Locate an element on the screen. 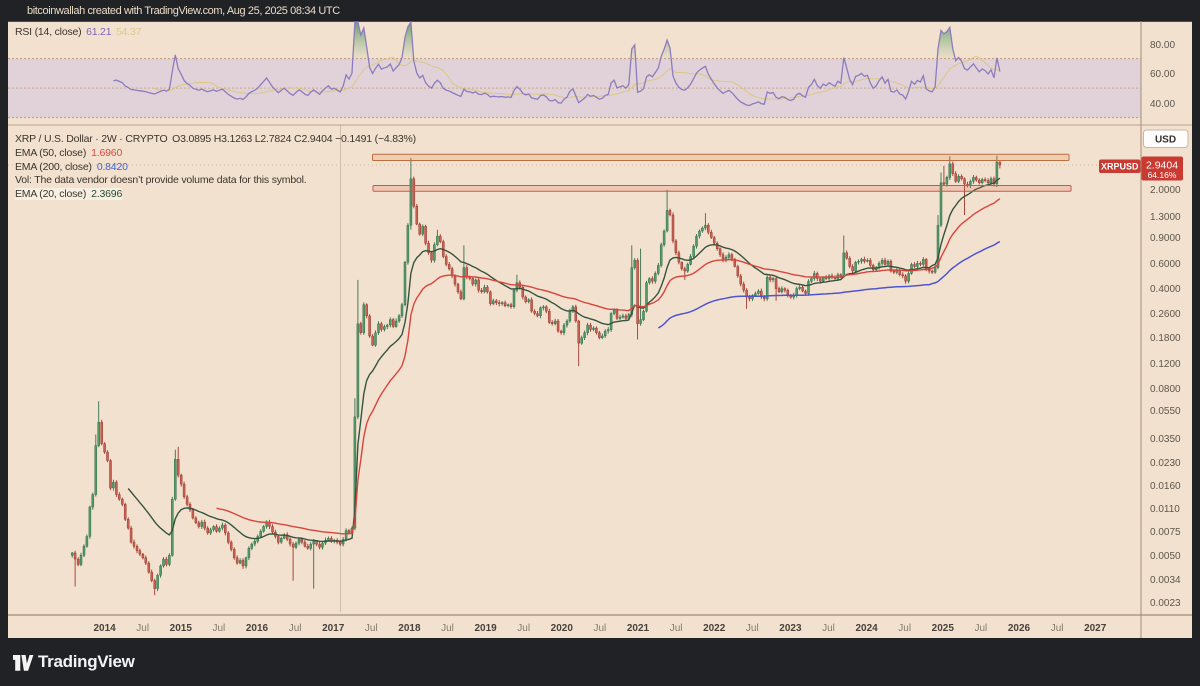 The height and width of the screenshot is (686, 1200). svg-text: XRPUSD is located at coordinates (1120, 166).